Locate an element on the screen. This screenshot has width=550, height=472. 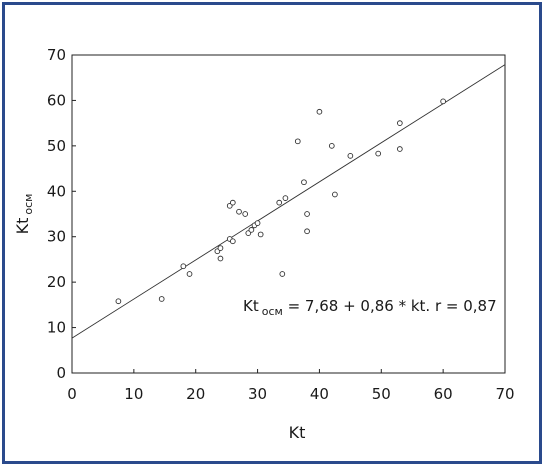
x-tick-label: 60 is located at coordinates (443, 394).